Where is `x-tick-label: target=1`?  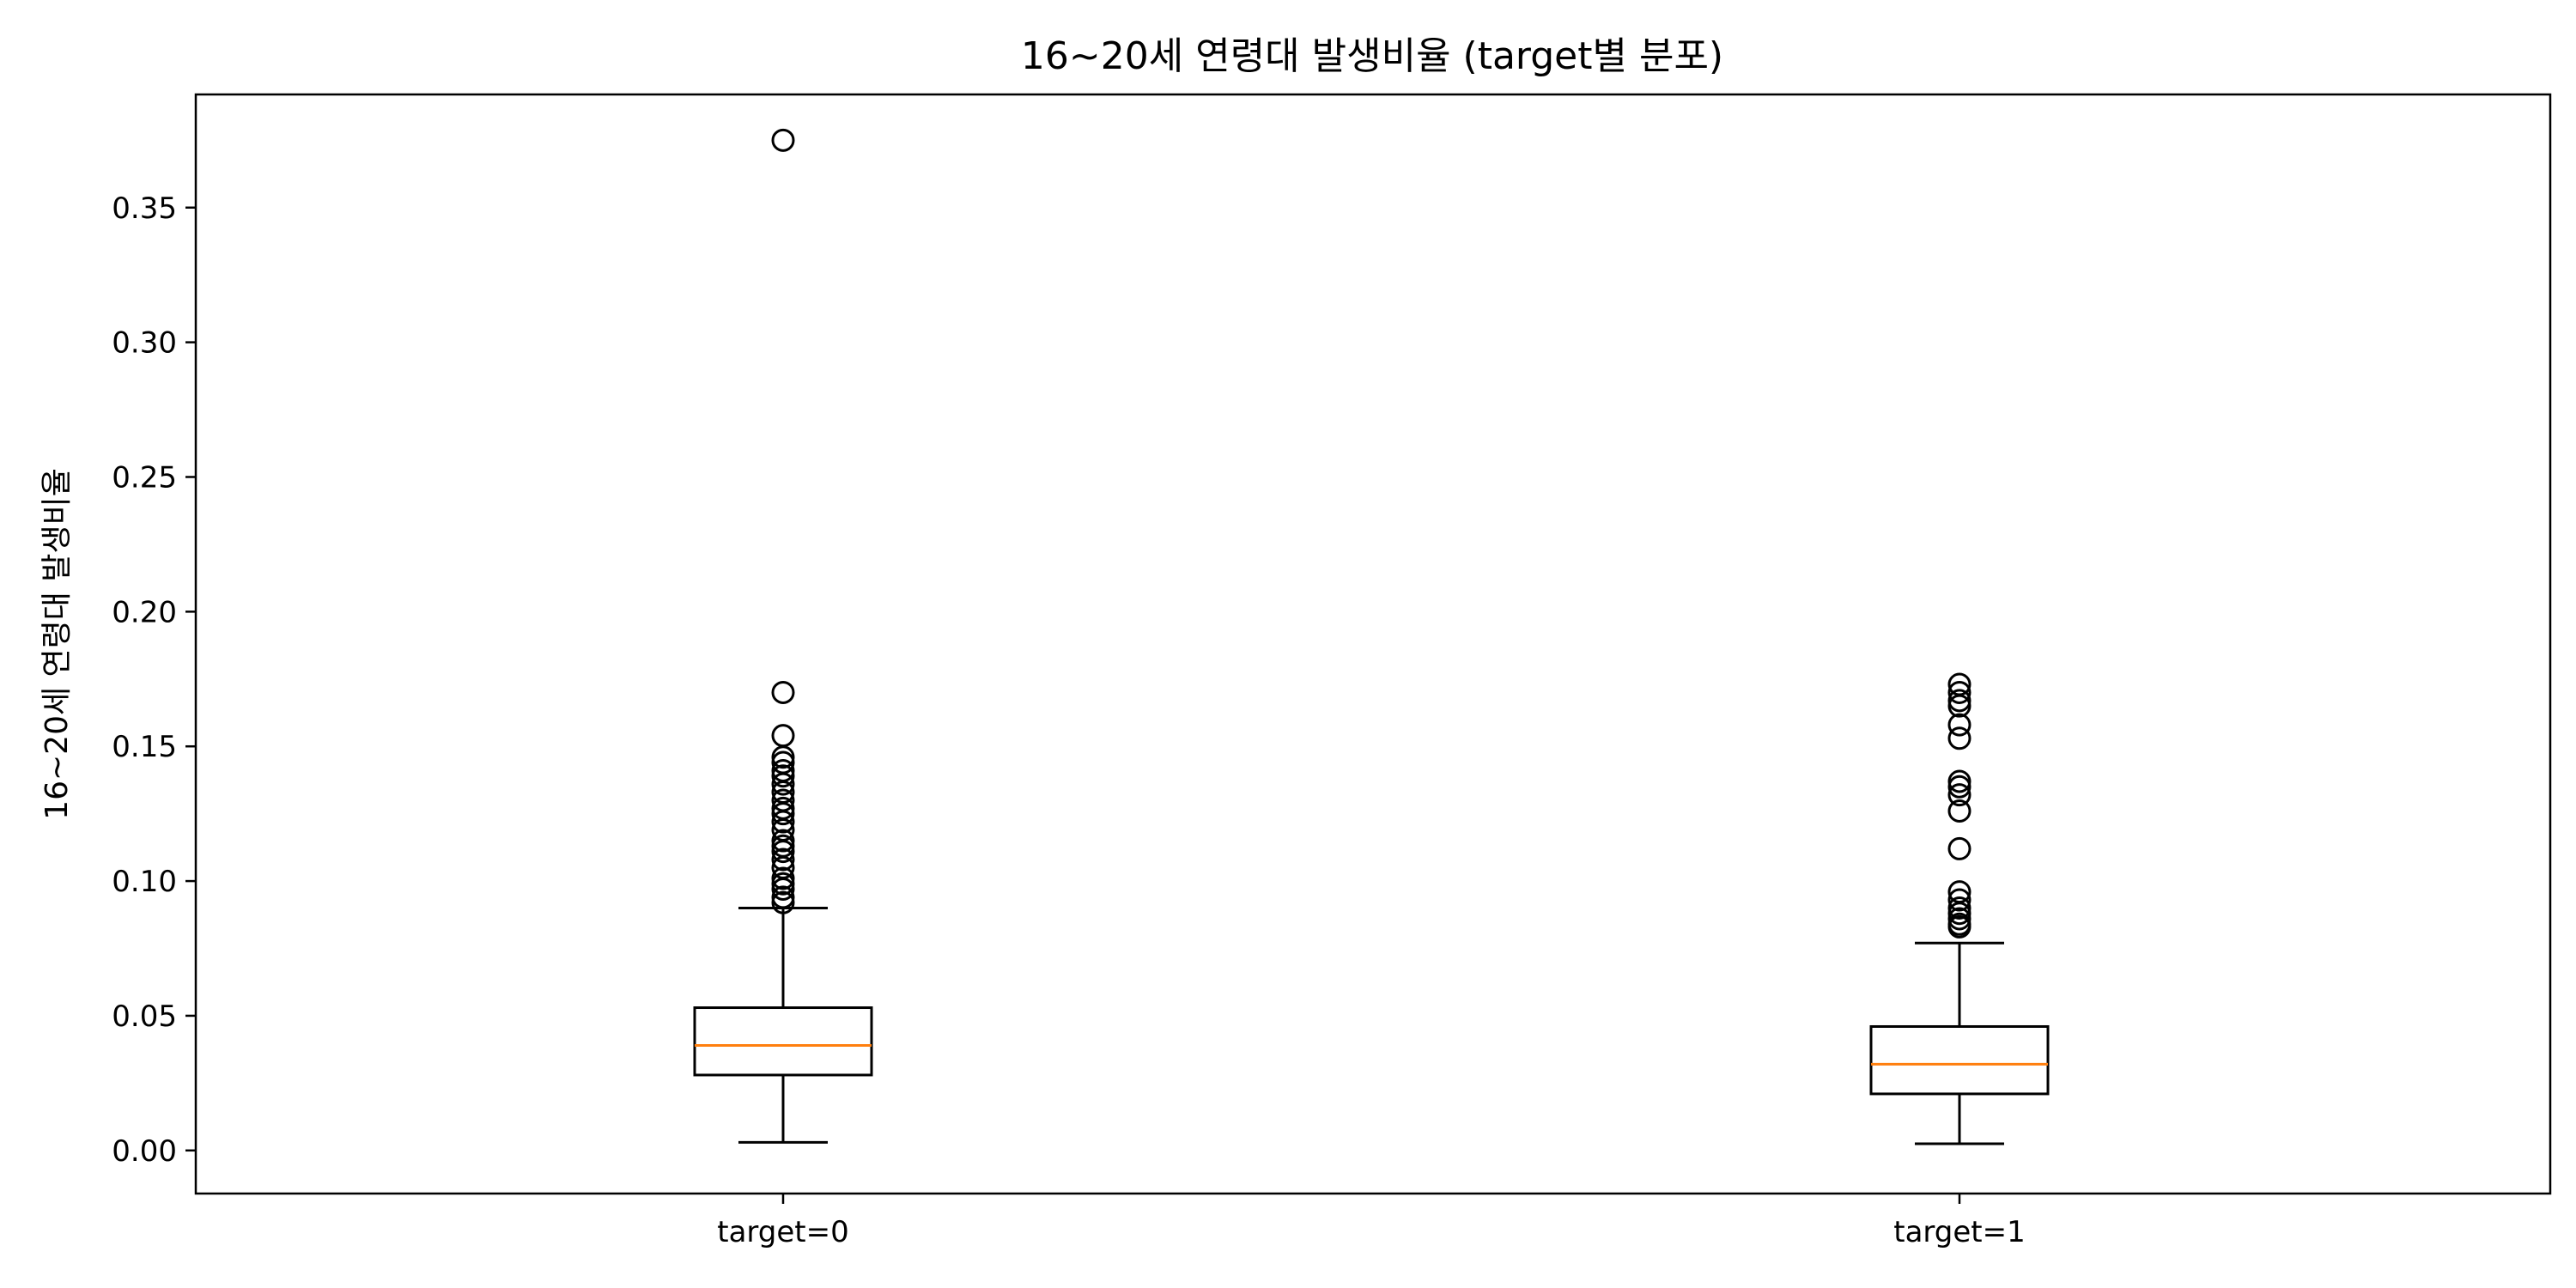 x-tick-label: target=1 is located at coordinates (1960, 1232).